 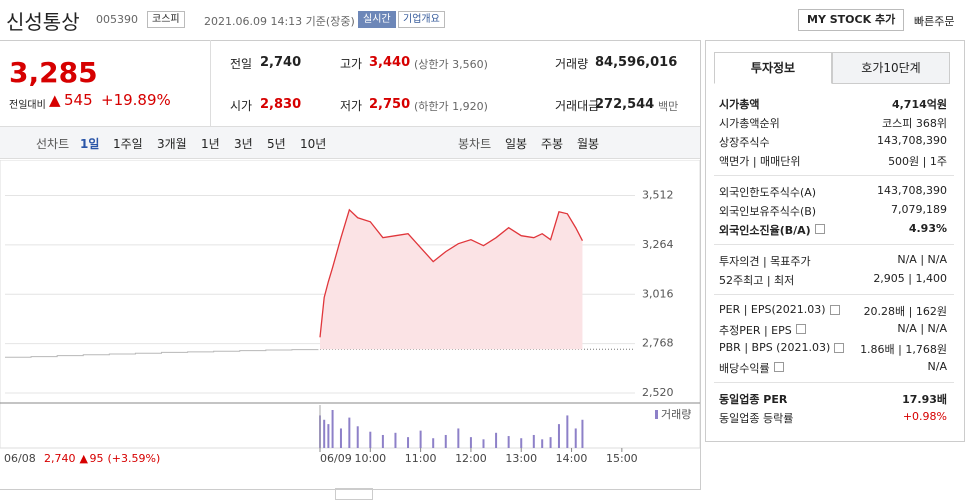 What do you see at coordinates (243, 144) in the screenshot?
I see `period-tab: 3년` at bounding box center [243, 144].